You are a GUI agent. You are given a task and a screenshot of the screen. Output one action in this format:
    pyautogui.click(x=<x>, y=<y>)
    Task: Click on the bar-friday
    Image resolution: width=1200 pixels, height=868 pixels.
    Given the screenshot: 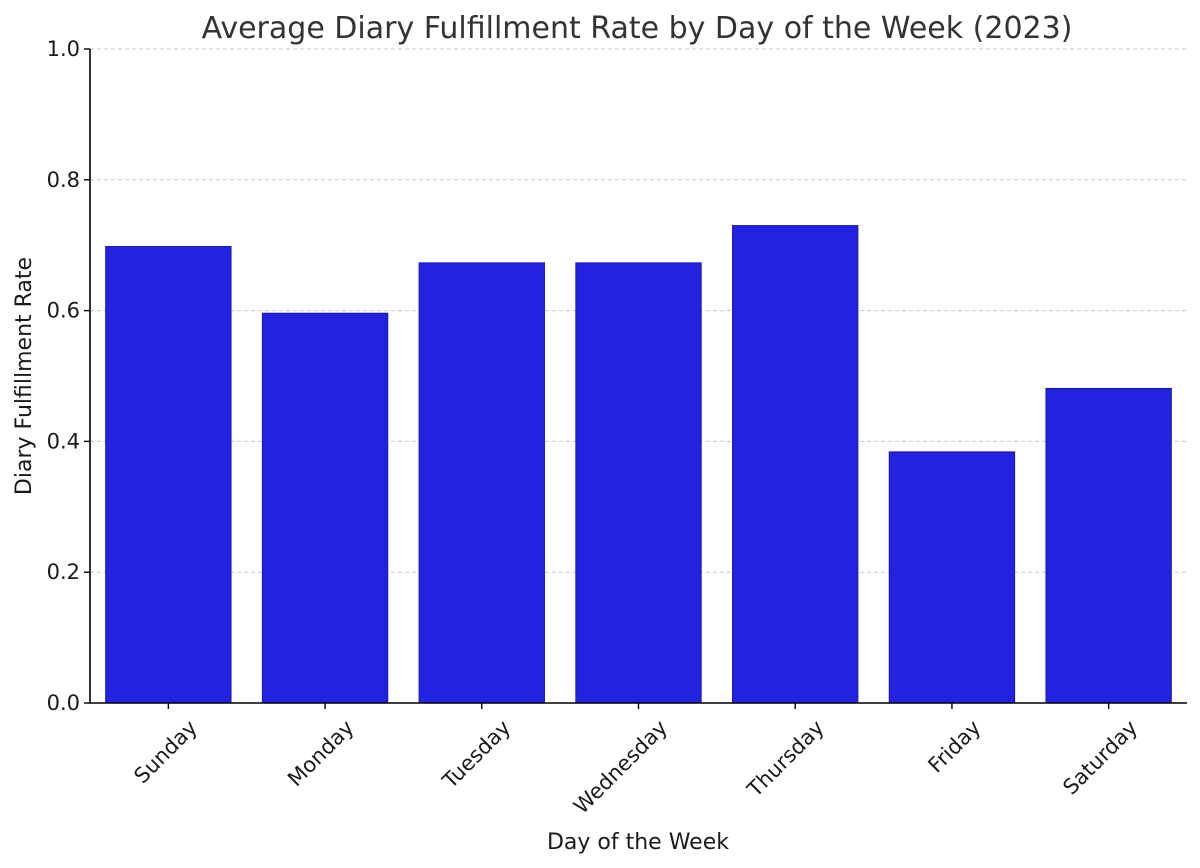 What is the action you would take?
    pyautogui.click(x=952, y=577)
    